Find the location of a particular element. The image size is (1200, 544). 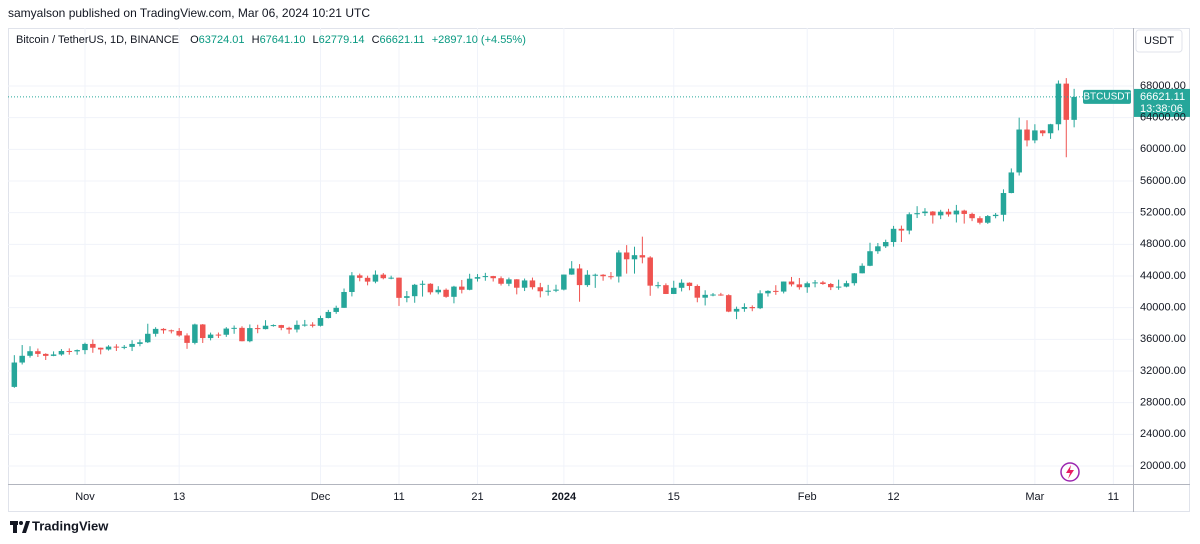

currency-button is located at coordinates (1159, 41).